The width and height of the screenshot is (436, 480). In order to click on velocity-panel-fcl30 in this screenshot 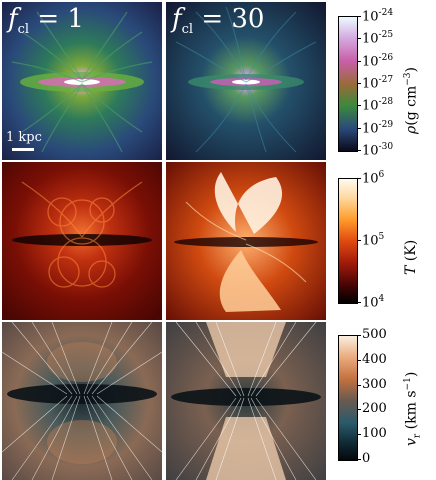, I will do `click(246, 401)`.